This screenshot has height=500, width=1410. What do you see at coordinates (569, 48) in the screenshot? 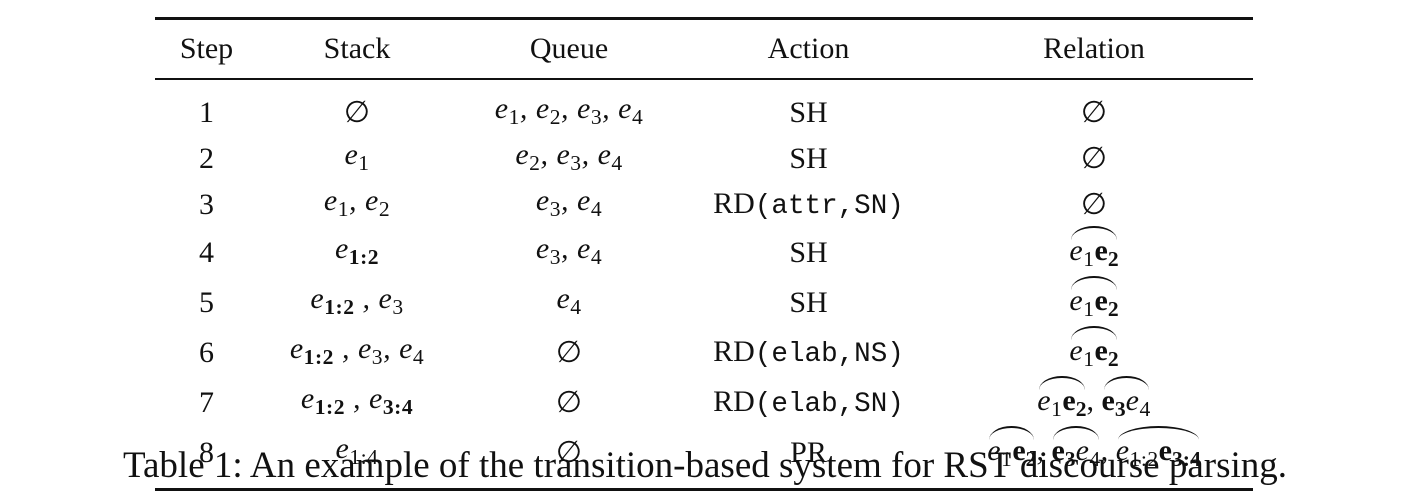
I see `header-queue: Queue` at bounding box center [569, 48].